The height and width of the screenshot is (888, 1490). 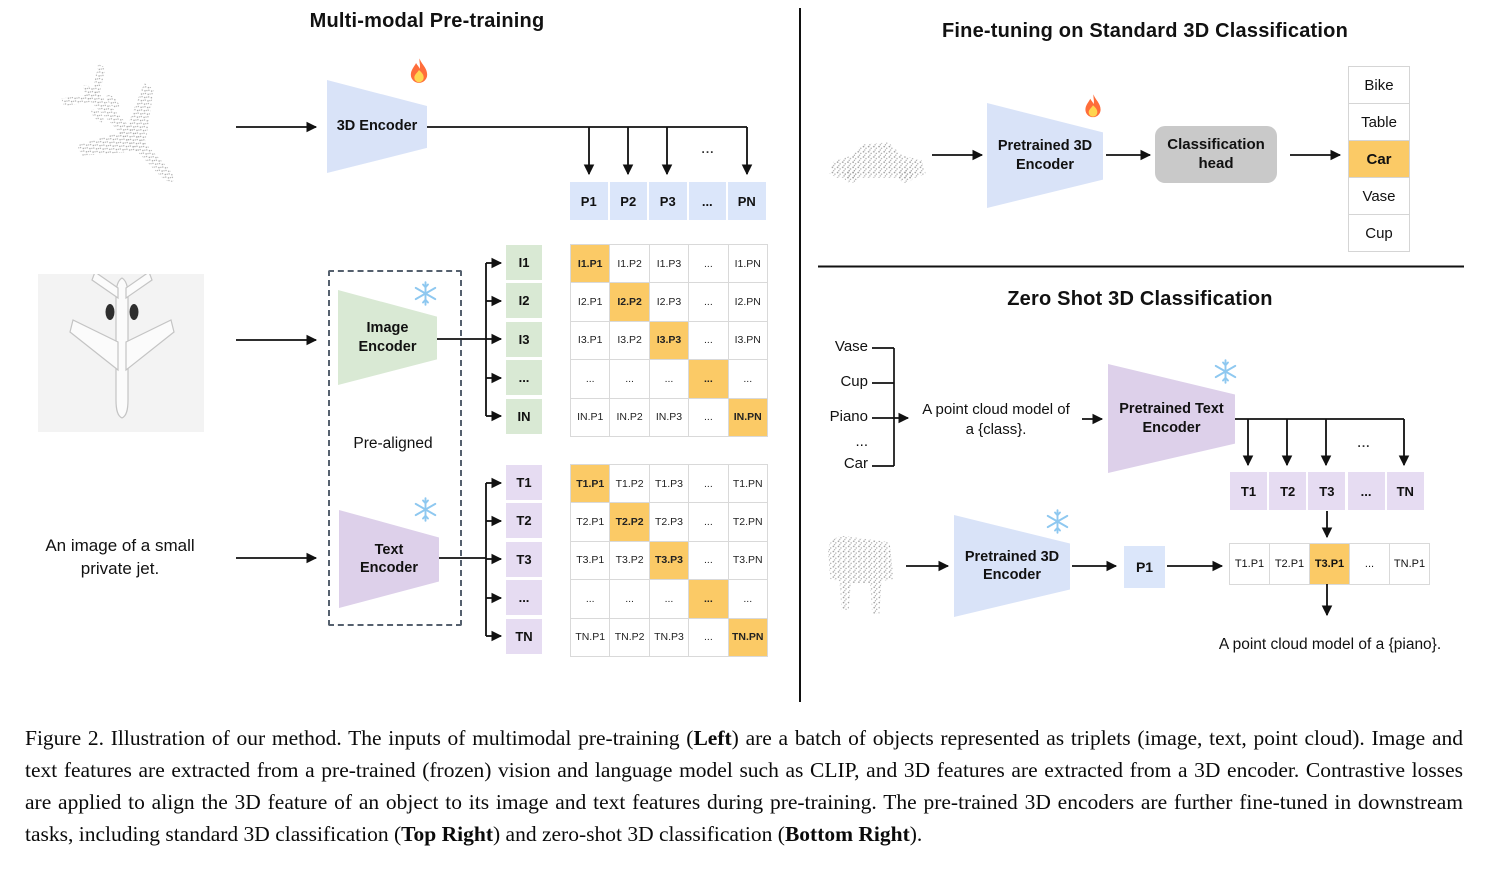 What do you see at coordinates (1044, 164) in the screenshot?
I see `pretrained-3d-encoder-ft-label2: Encoder` at bounding box center [1044, 164].